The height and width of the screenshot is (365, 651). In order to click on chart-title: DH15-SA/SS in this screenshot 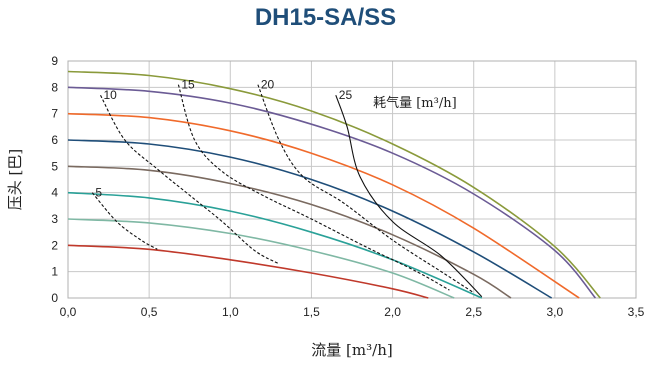, I will do `click(325, 17)`.